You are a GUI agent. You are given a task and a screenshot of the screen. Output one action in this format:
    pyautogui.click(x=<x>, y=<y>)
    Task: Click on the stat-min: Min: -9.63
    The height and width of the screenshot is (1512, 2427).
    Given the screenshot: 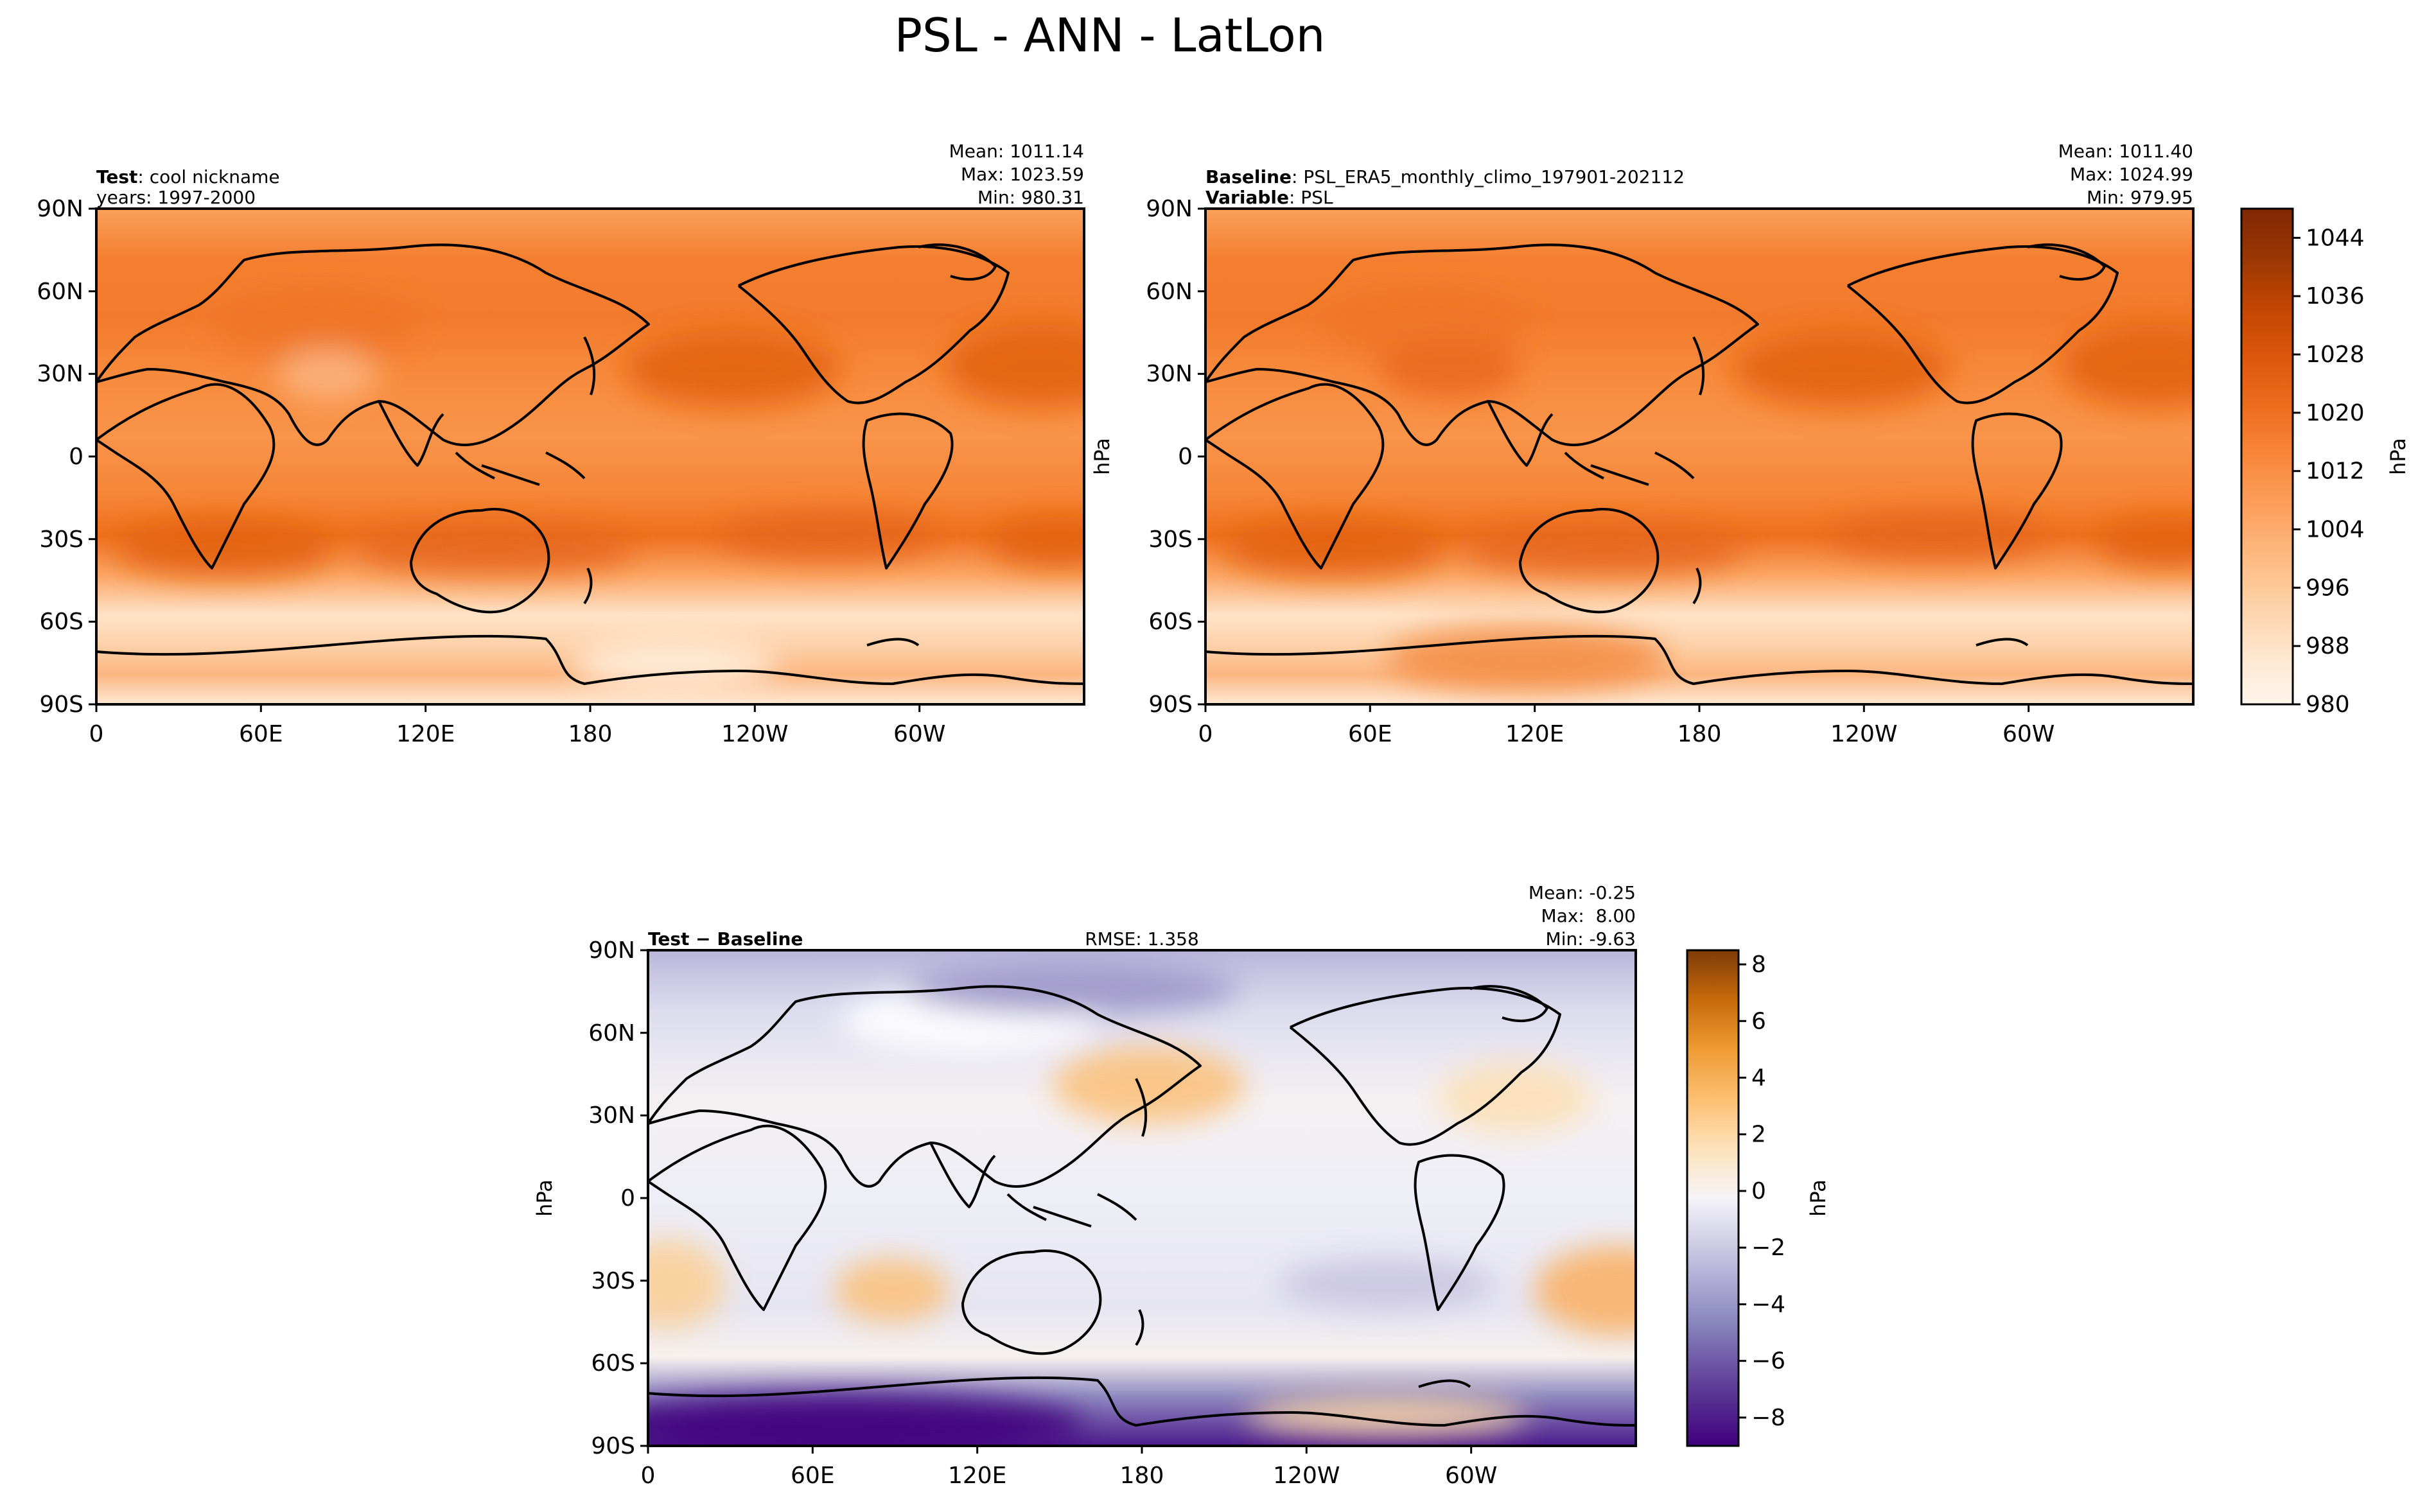 What is the action you would take?
    pyautogui.click(x=1591, y=939)
    